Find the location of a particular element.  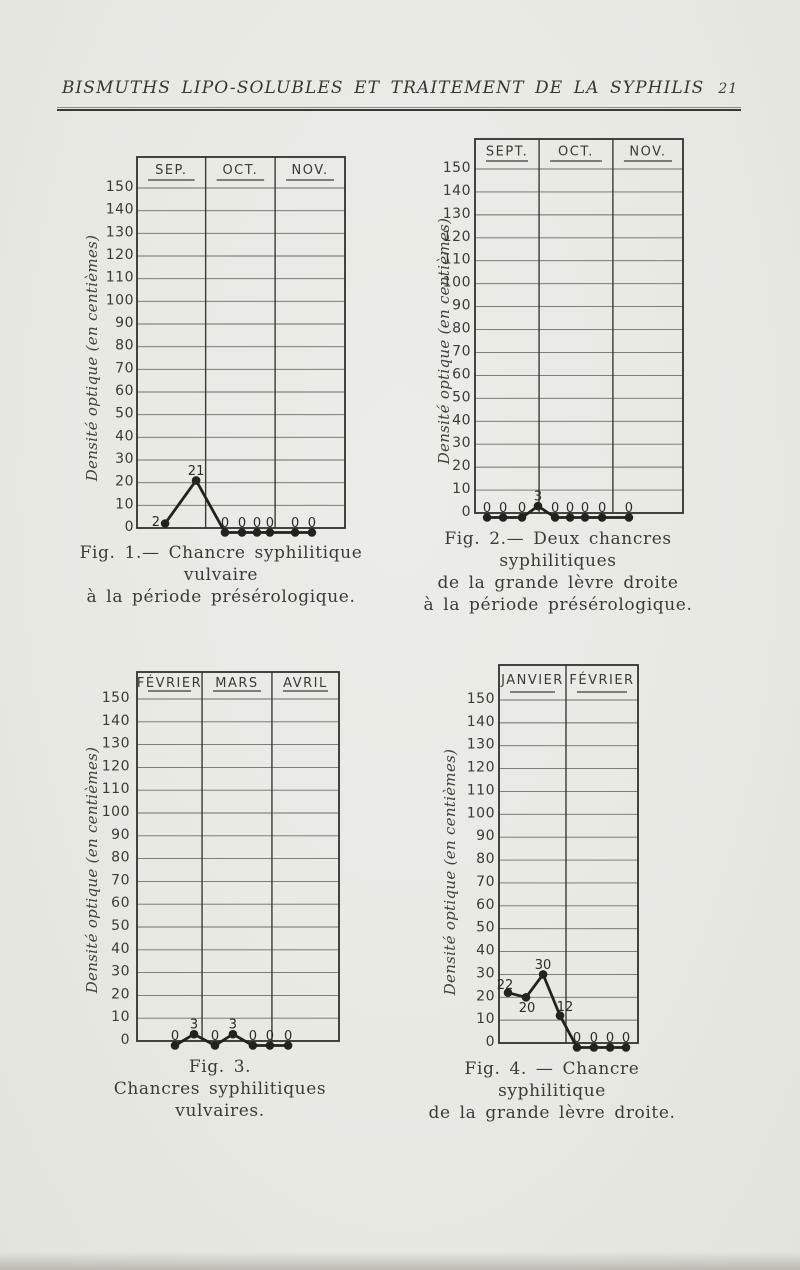

caption-line: Fig. 2.— Deux chancres syphilitiques is located at coordinates (558, 550).